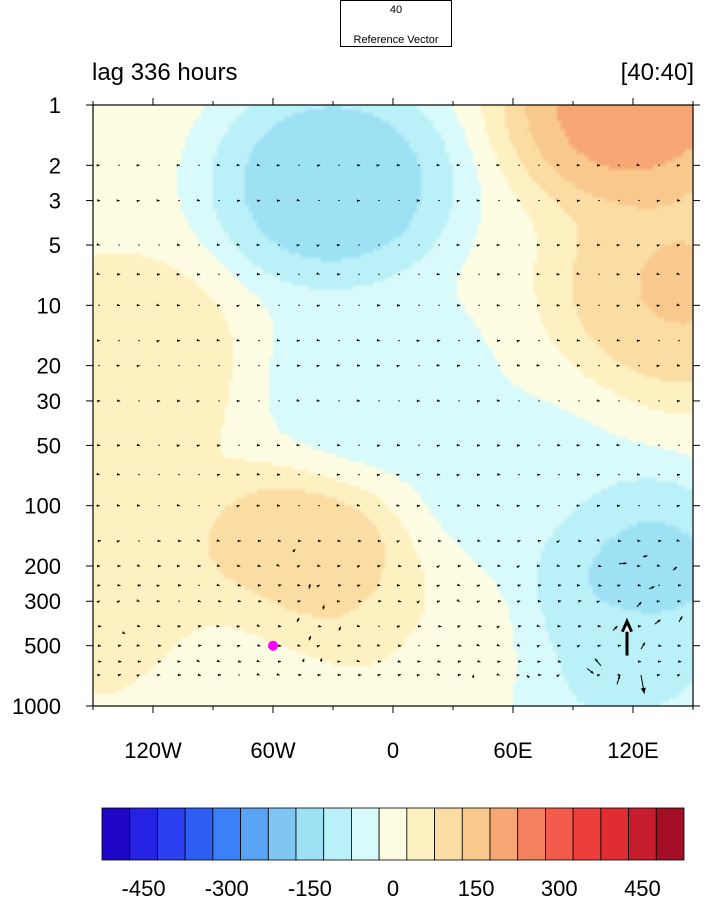 This screenshot has height=898, width=710. What do you see at coordinates (55, 245) in the screenshot?
I see `y-tick-label: 5` at bounding box center [55, 245].